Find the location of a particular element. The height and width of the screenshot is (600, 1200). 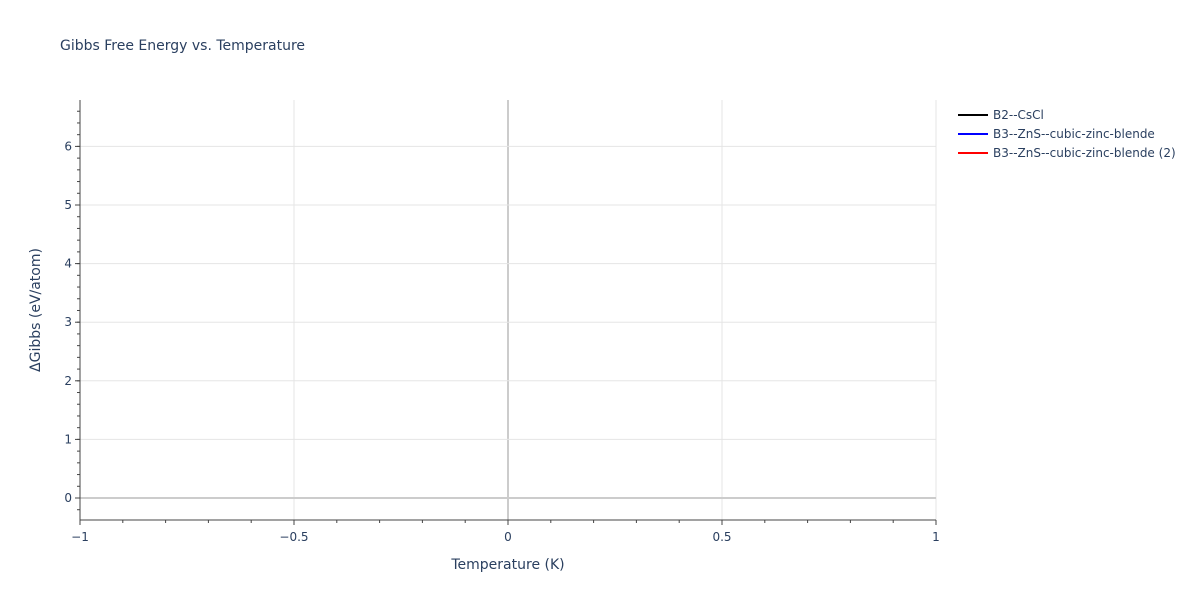

chart-title: Gibbs Free Energy vs. Temperature is located at coordinates (182, 46).